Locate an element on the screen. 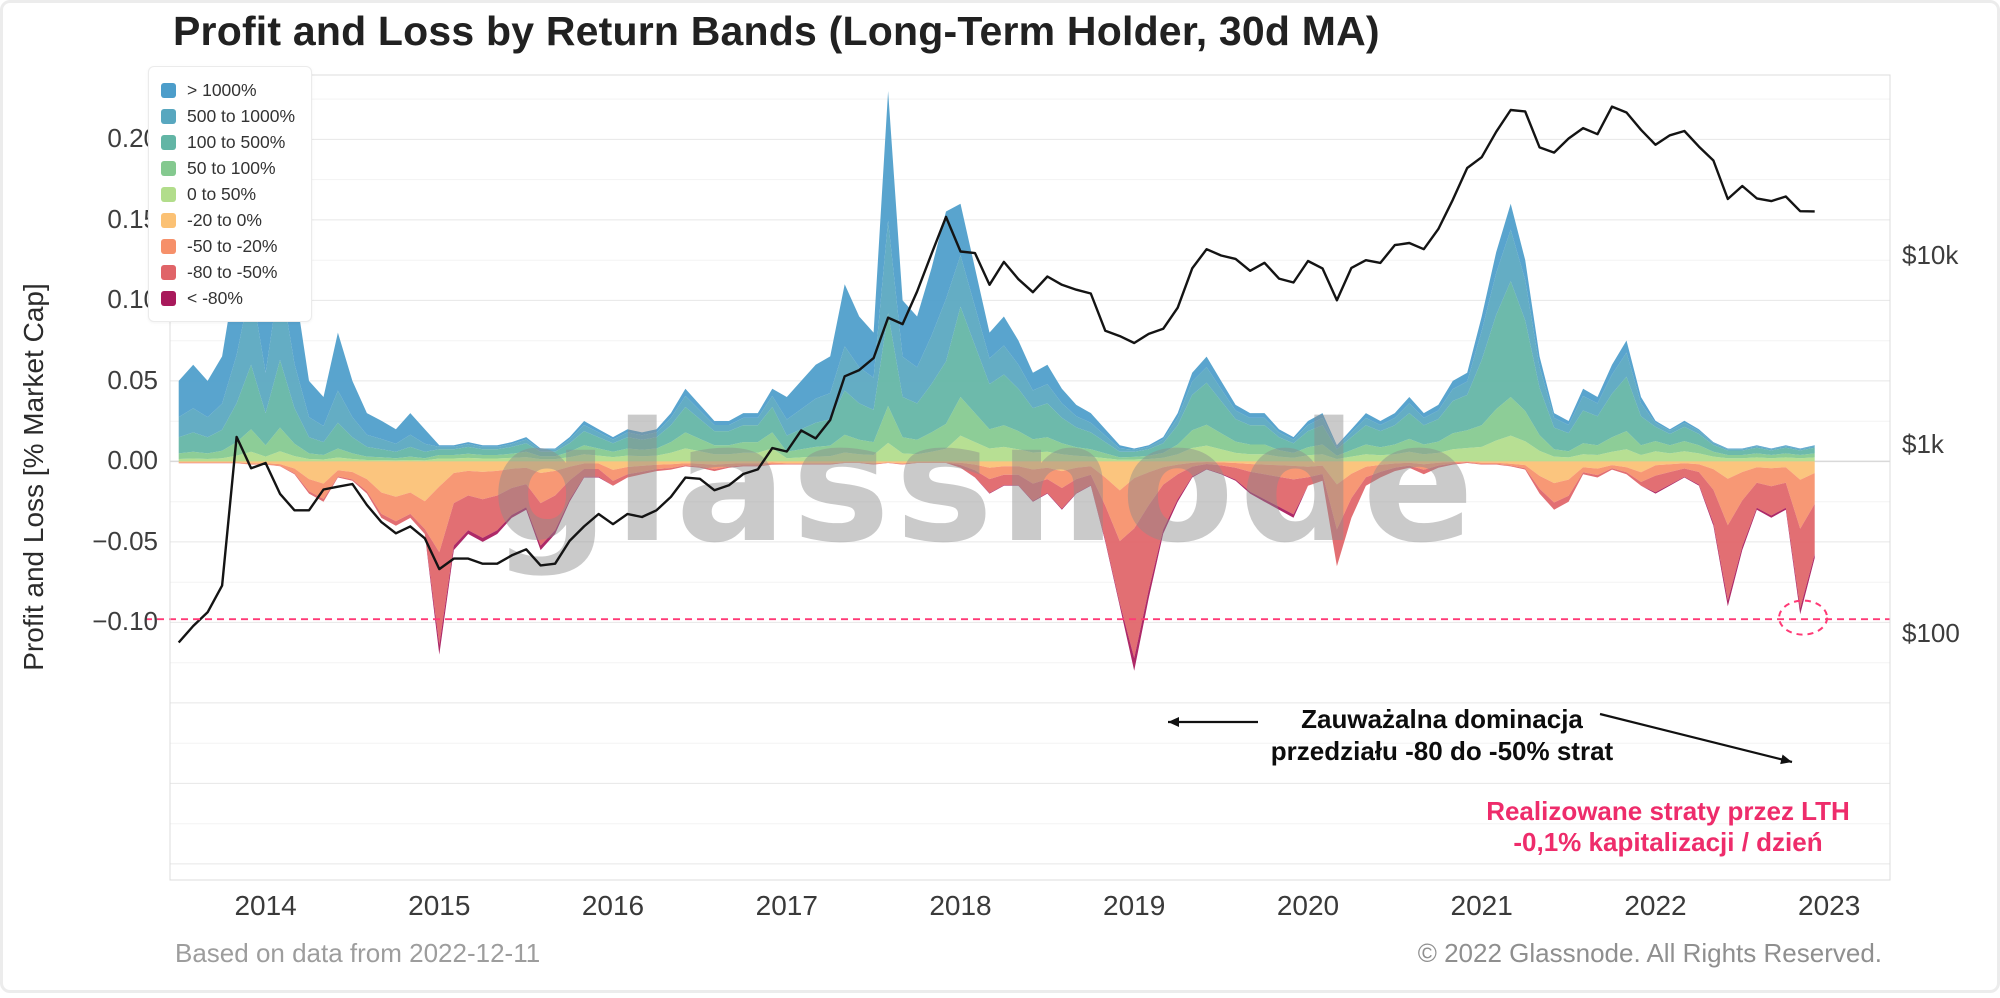 The image size is (2000, 998). legend-item-label: -50 to -20% is located at coordinates (232, 245).